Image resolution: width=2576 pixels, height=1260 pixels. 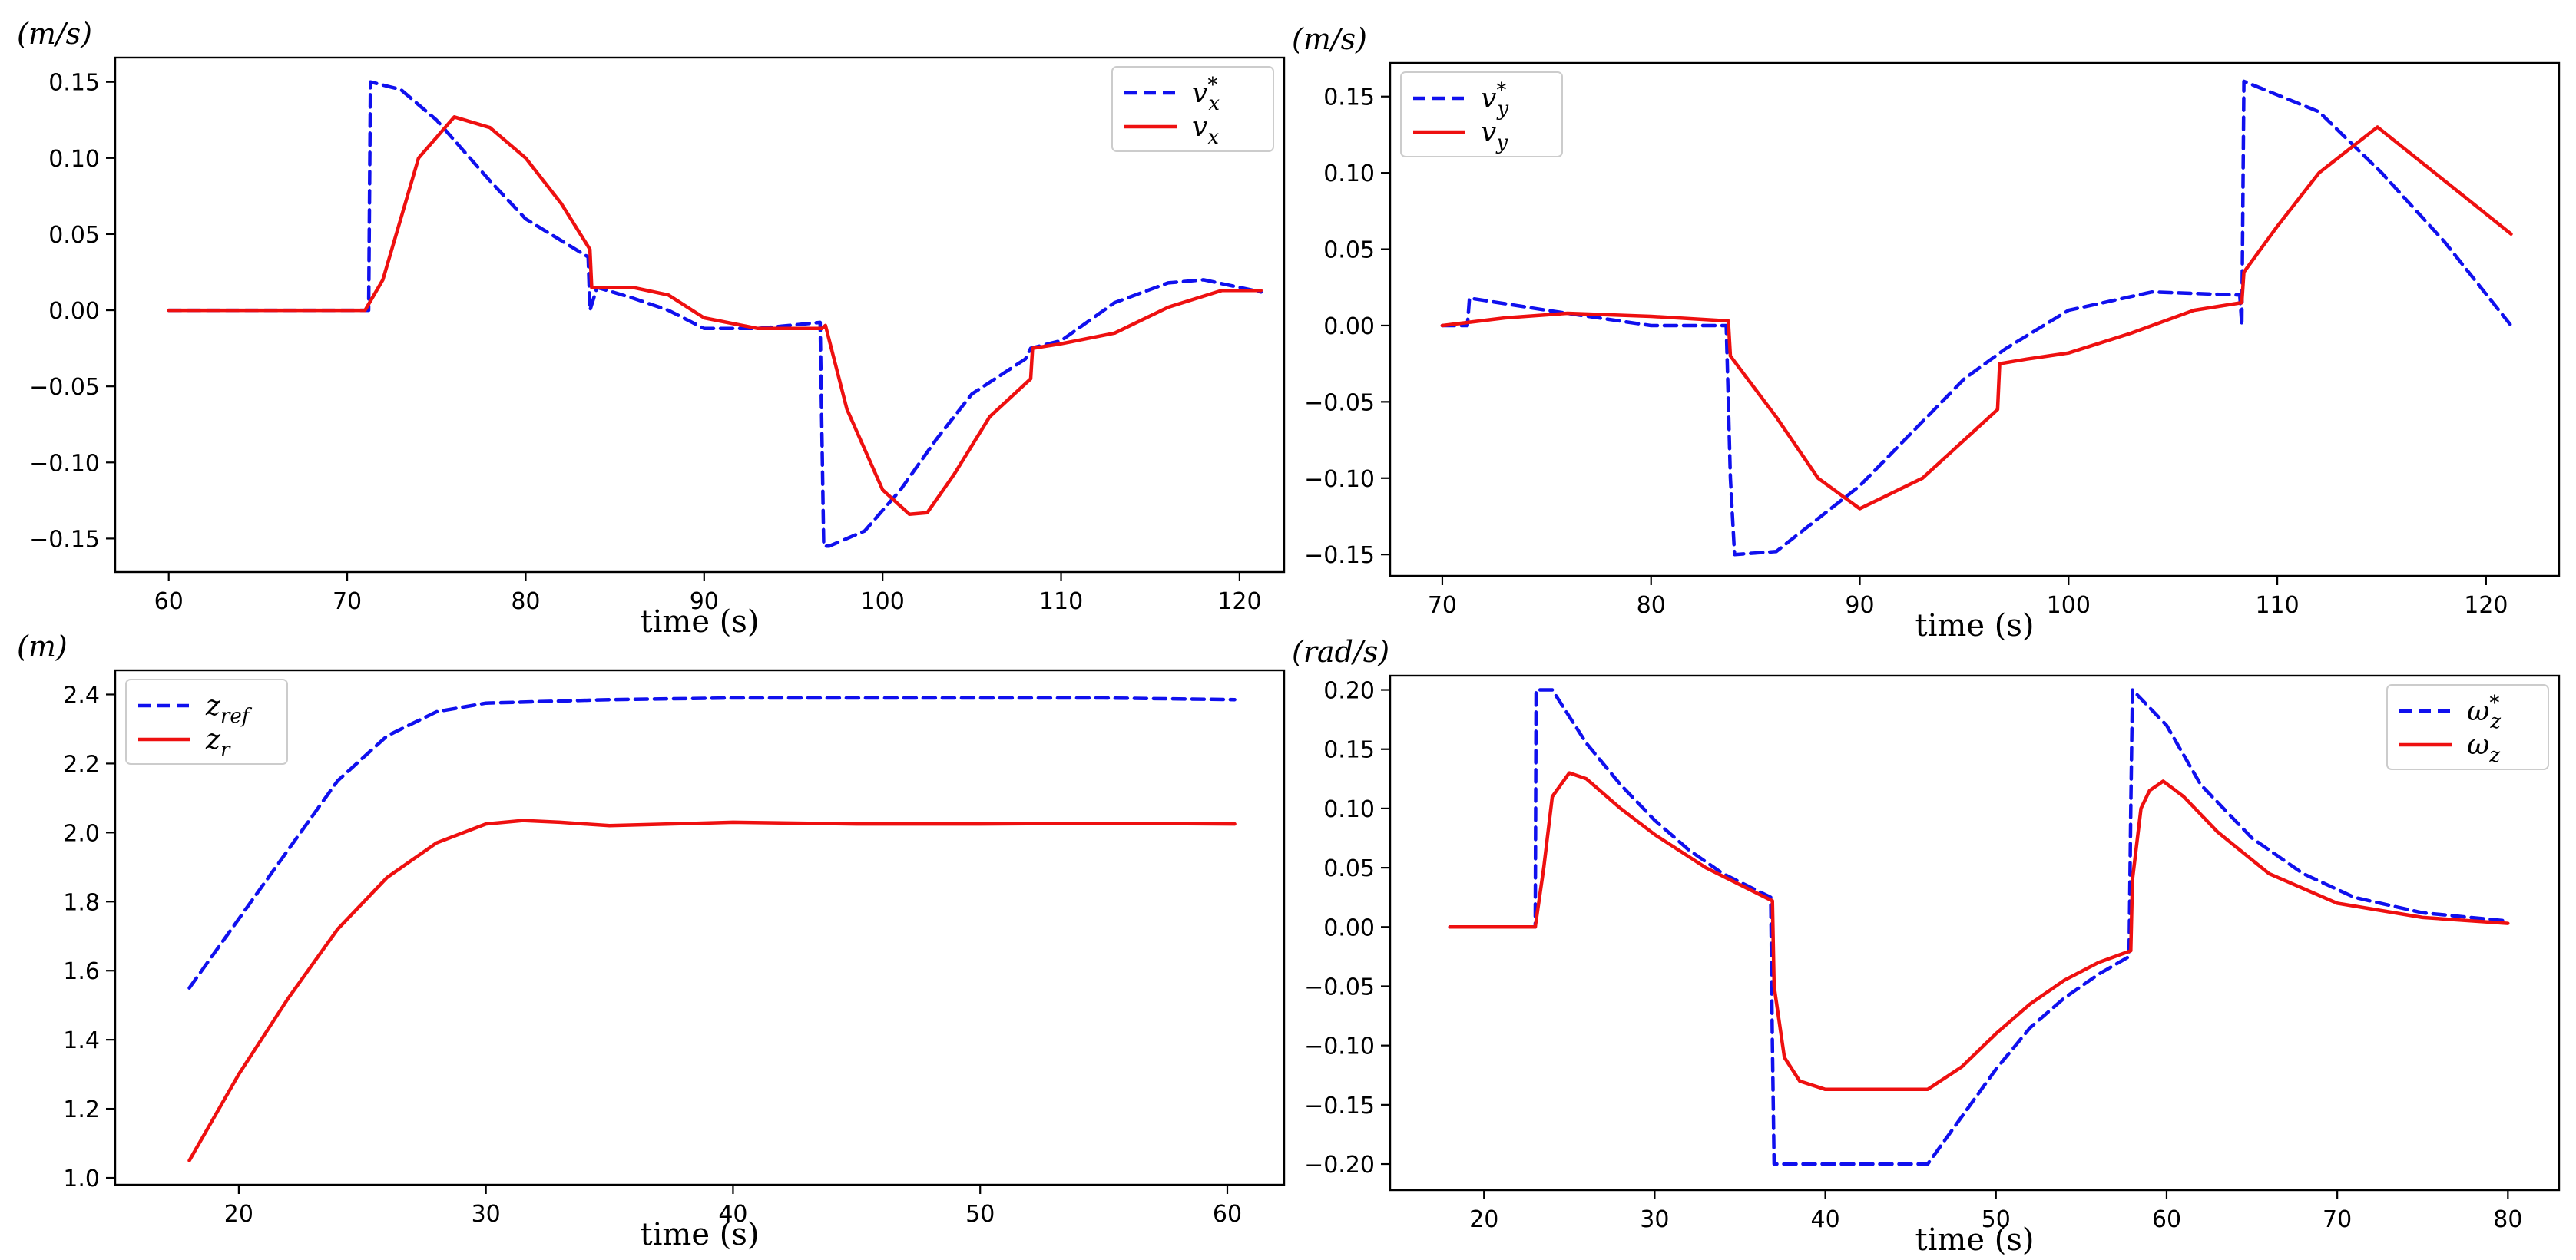 I want to click on reference-series-line, so click(x=712, y=843).